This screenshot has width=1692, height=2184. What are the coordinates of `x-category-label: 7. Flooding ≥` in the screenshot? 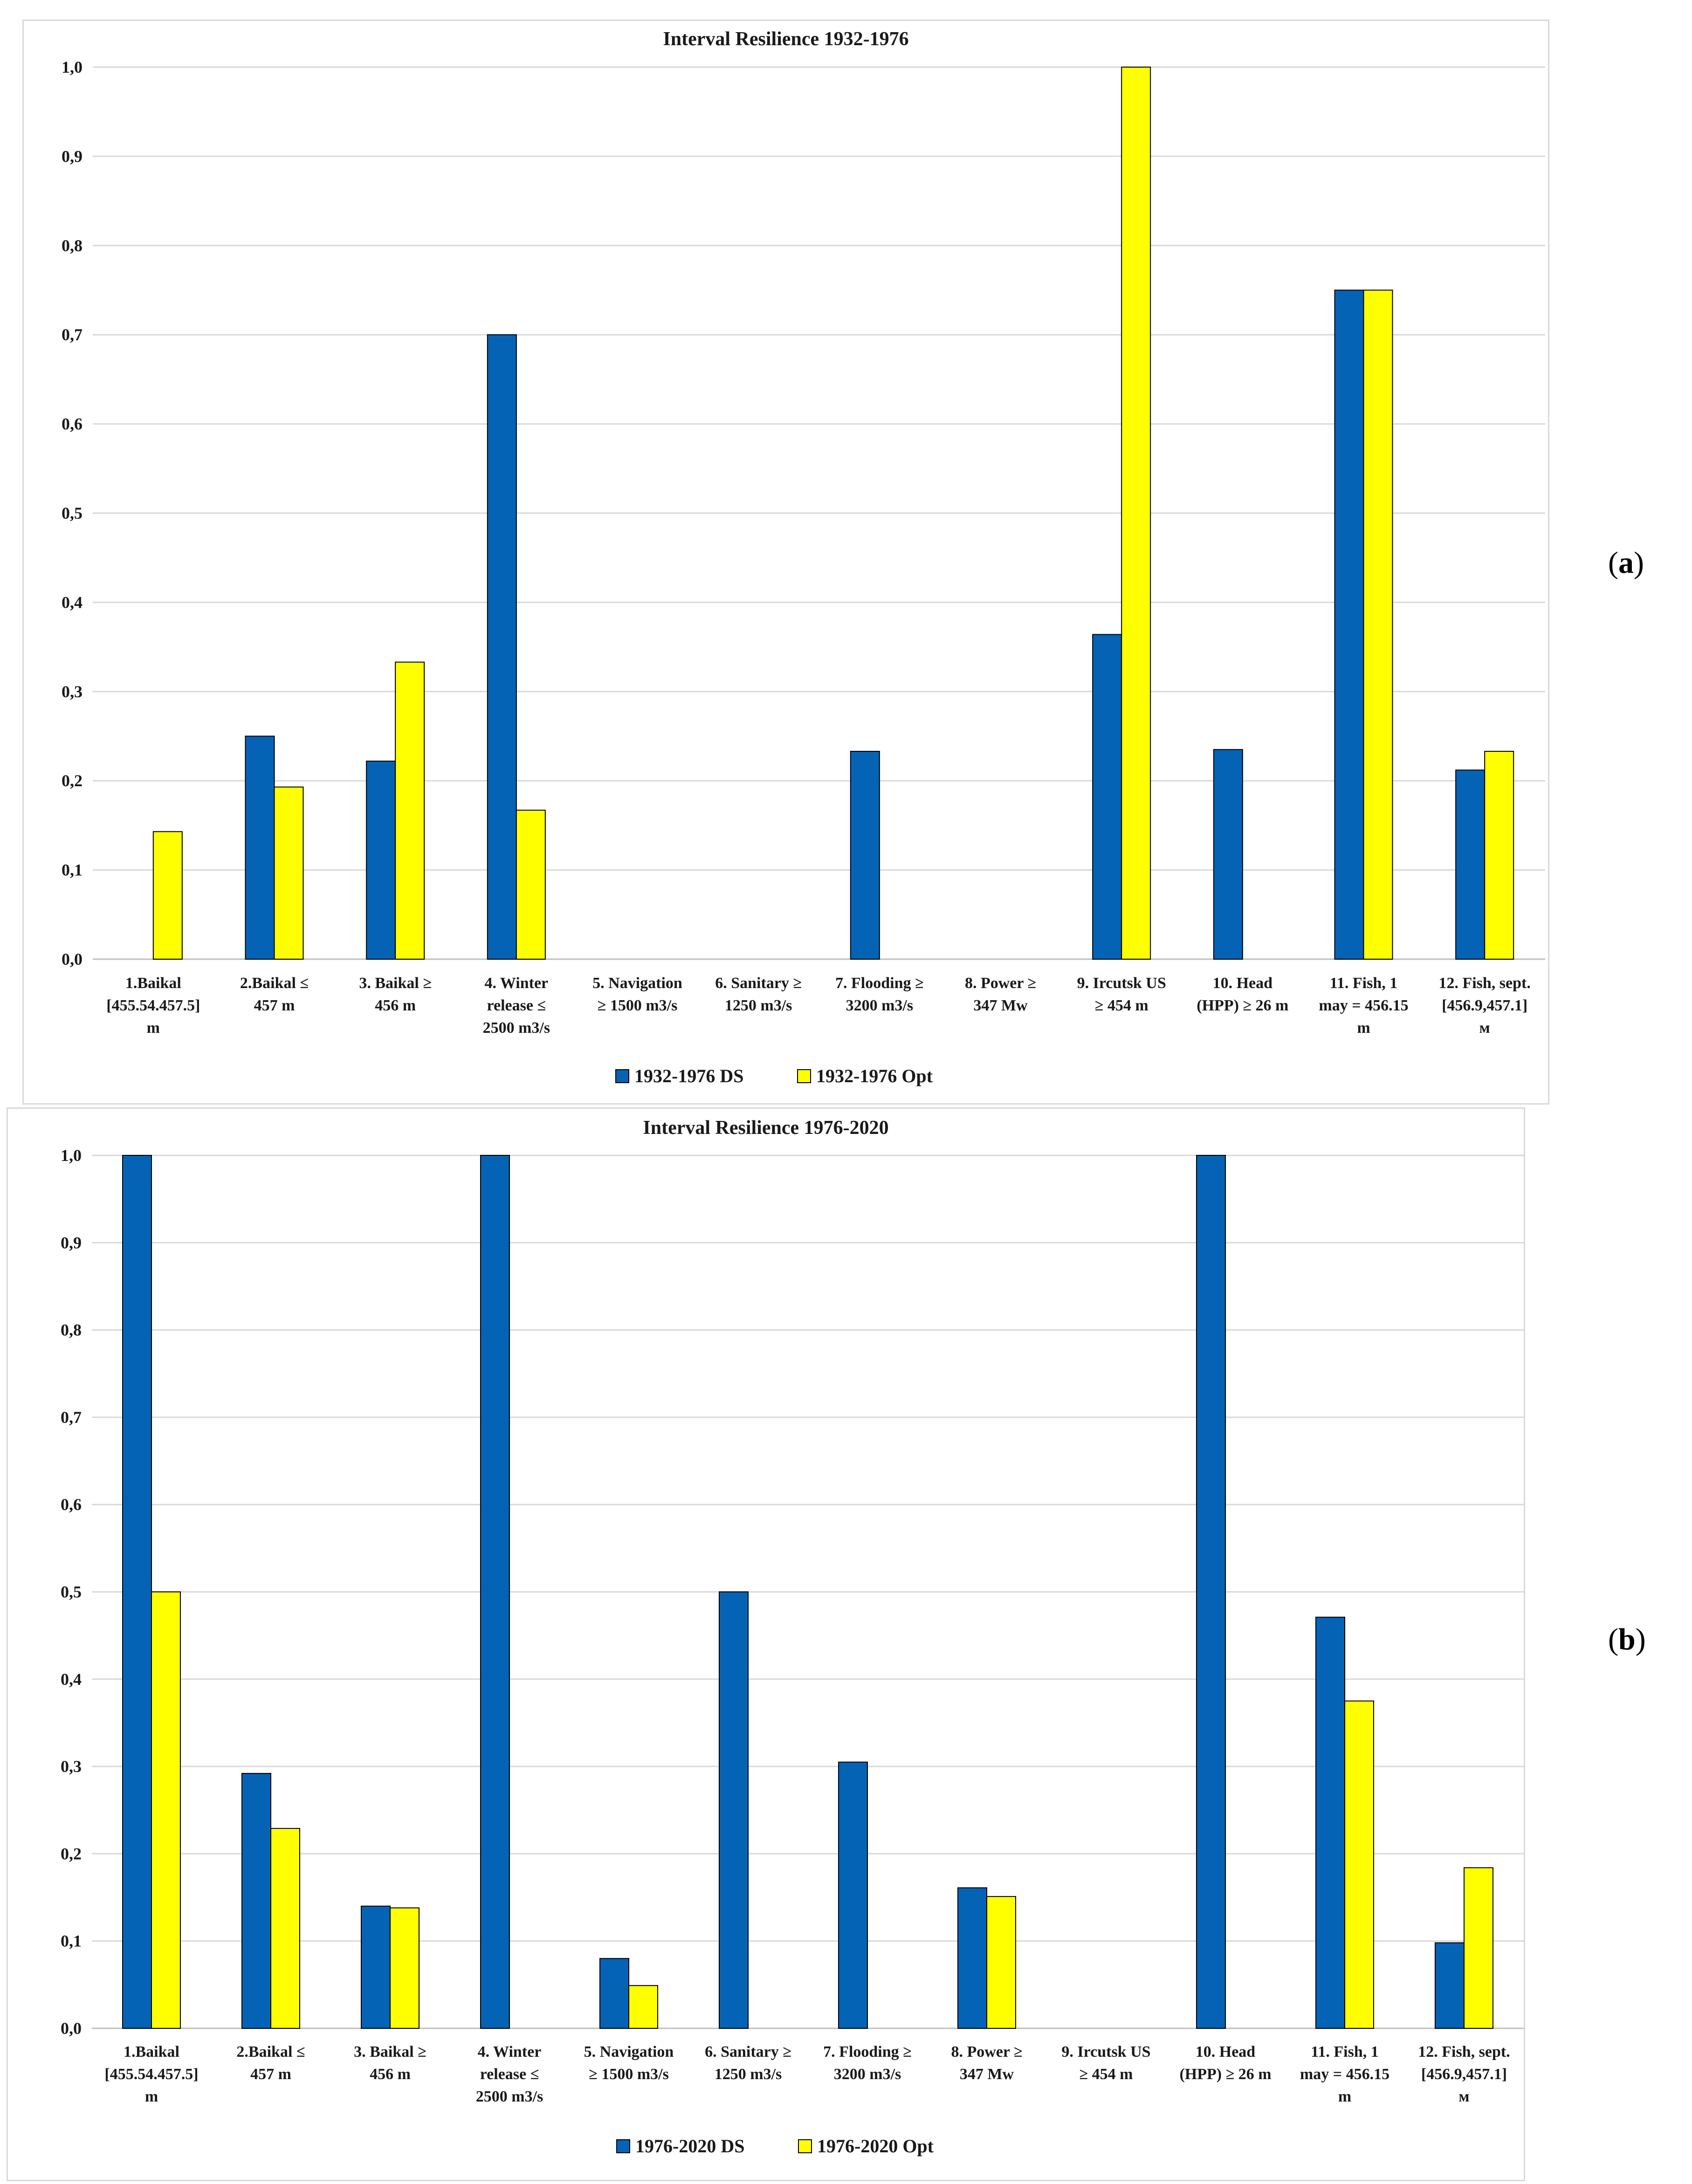 It's located at (880, 983).